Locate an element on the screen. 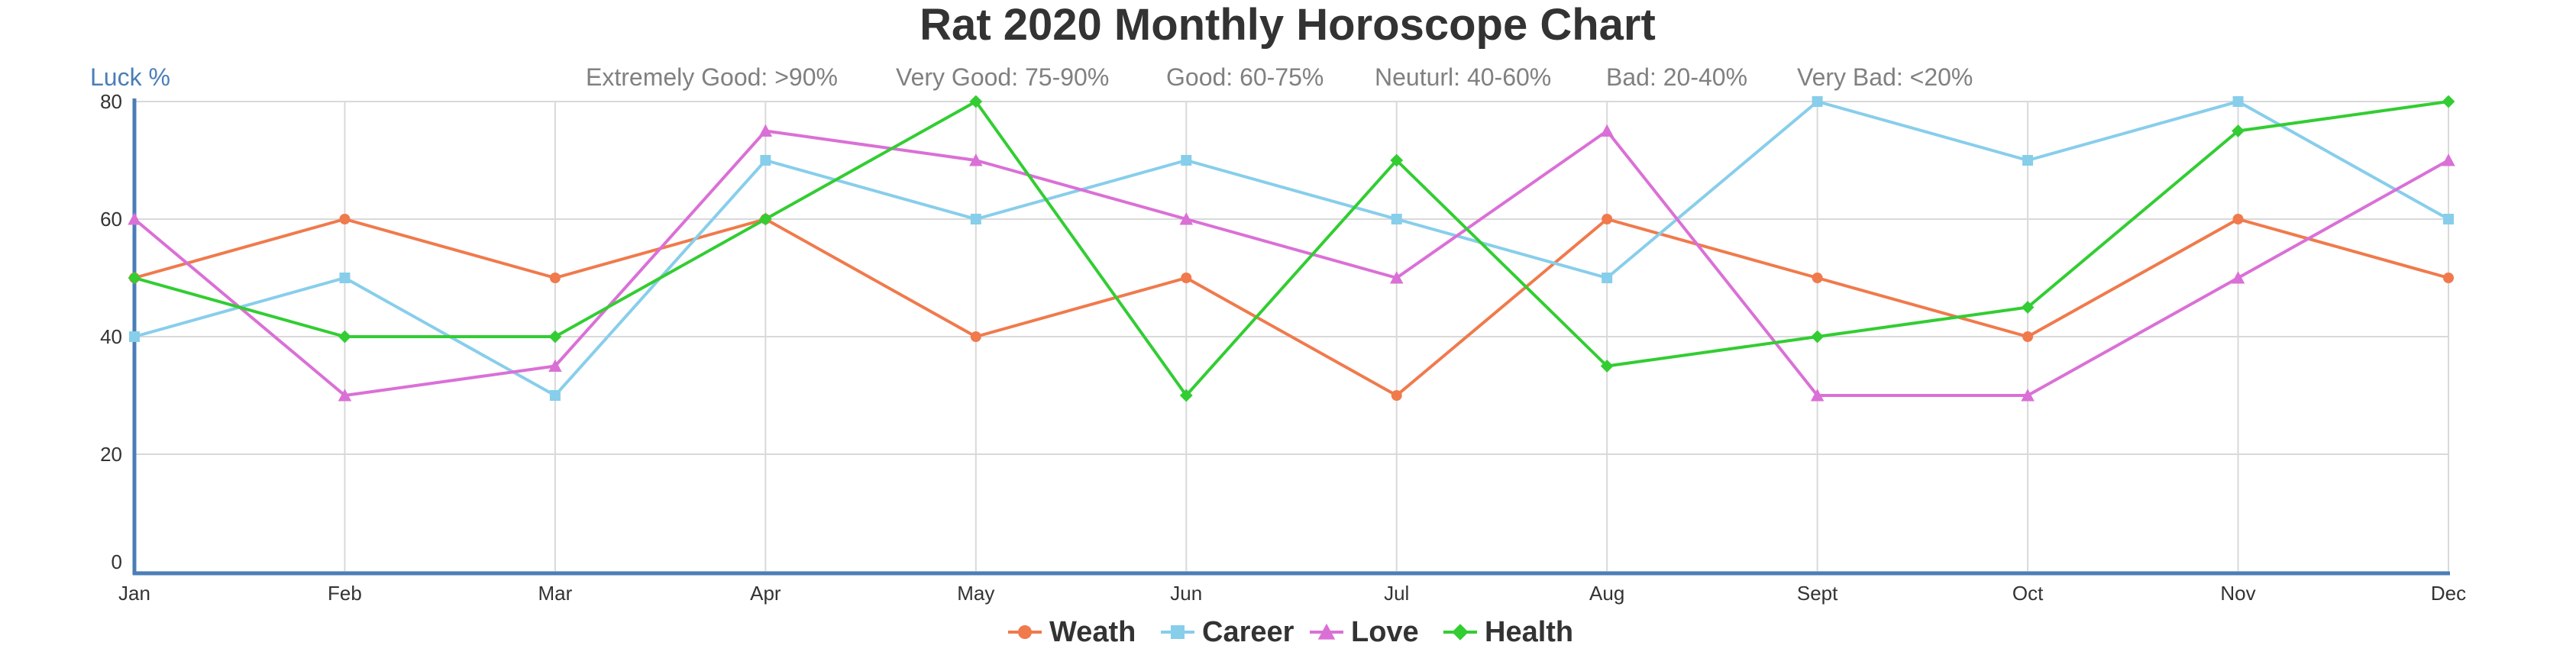 This screenshot has height=668, width=2576. x-tick-label: Jan is located at coordinates (134, 593).